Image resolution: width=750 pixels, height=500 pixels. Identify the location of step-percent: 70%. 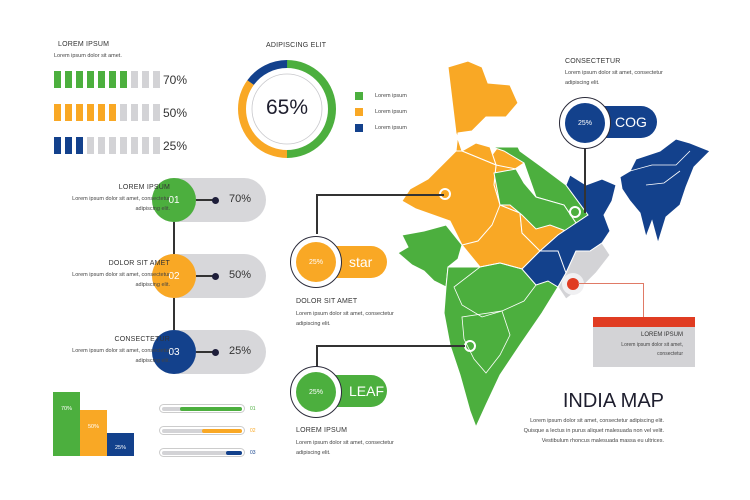
(240, 199).